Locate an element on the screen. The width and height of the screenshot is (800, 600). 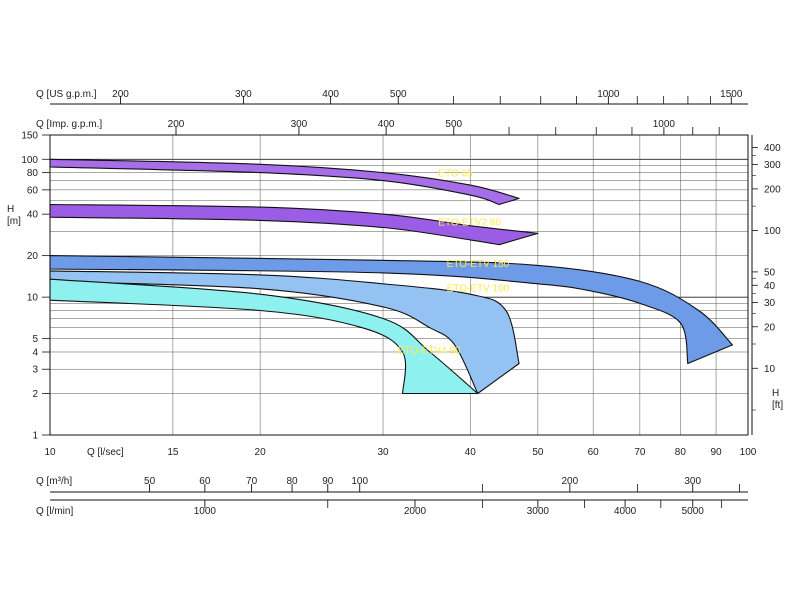
x-tick-label: 50 is located at coordinates (538, 452).